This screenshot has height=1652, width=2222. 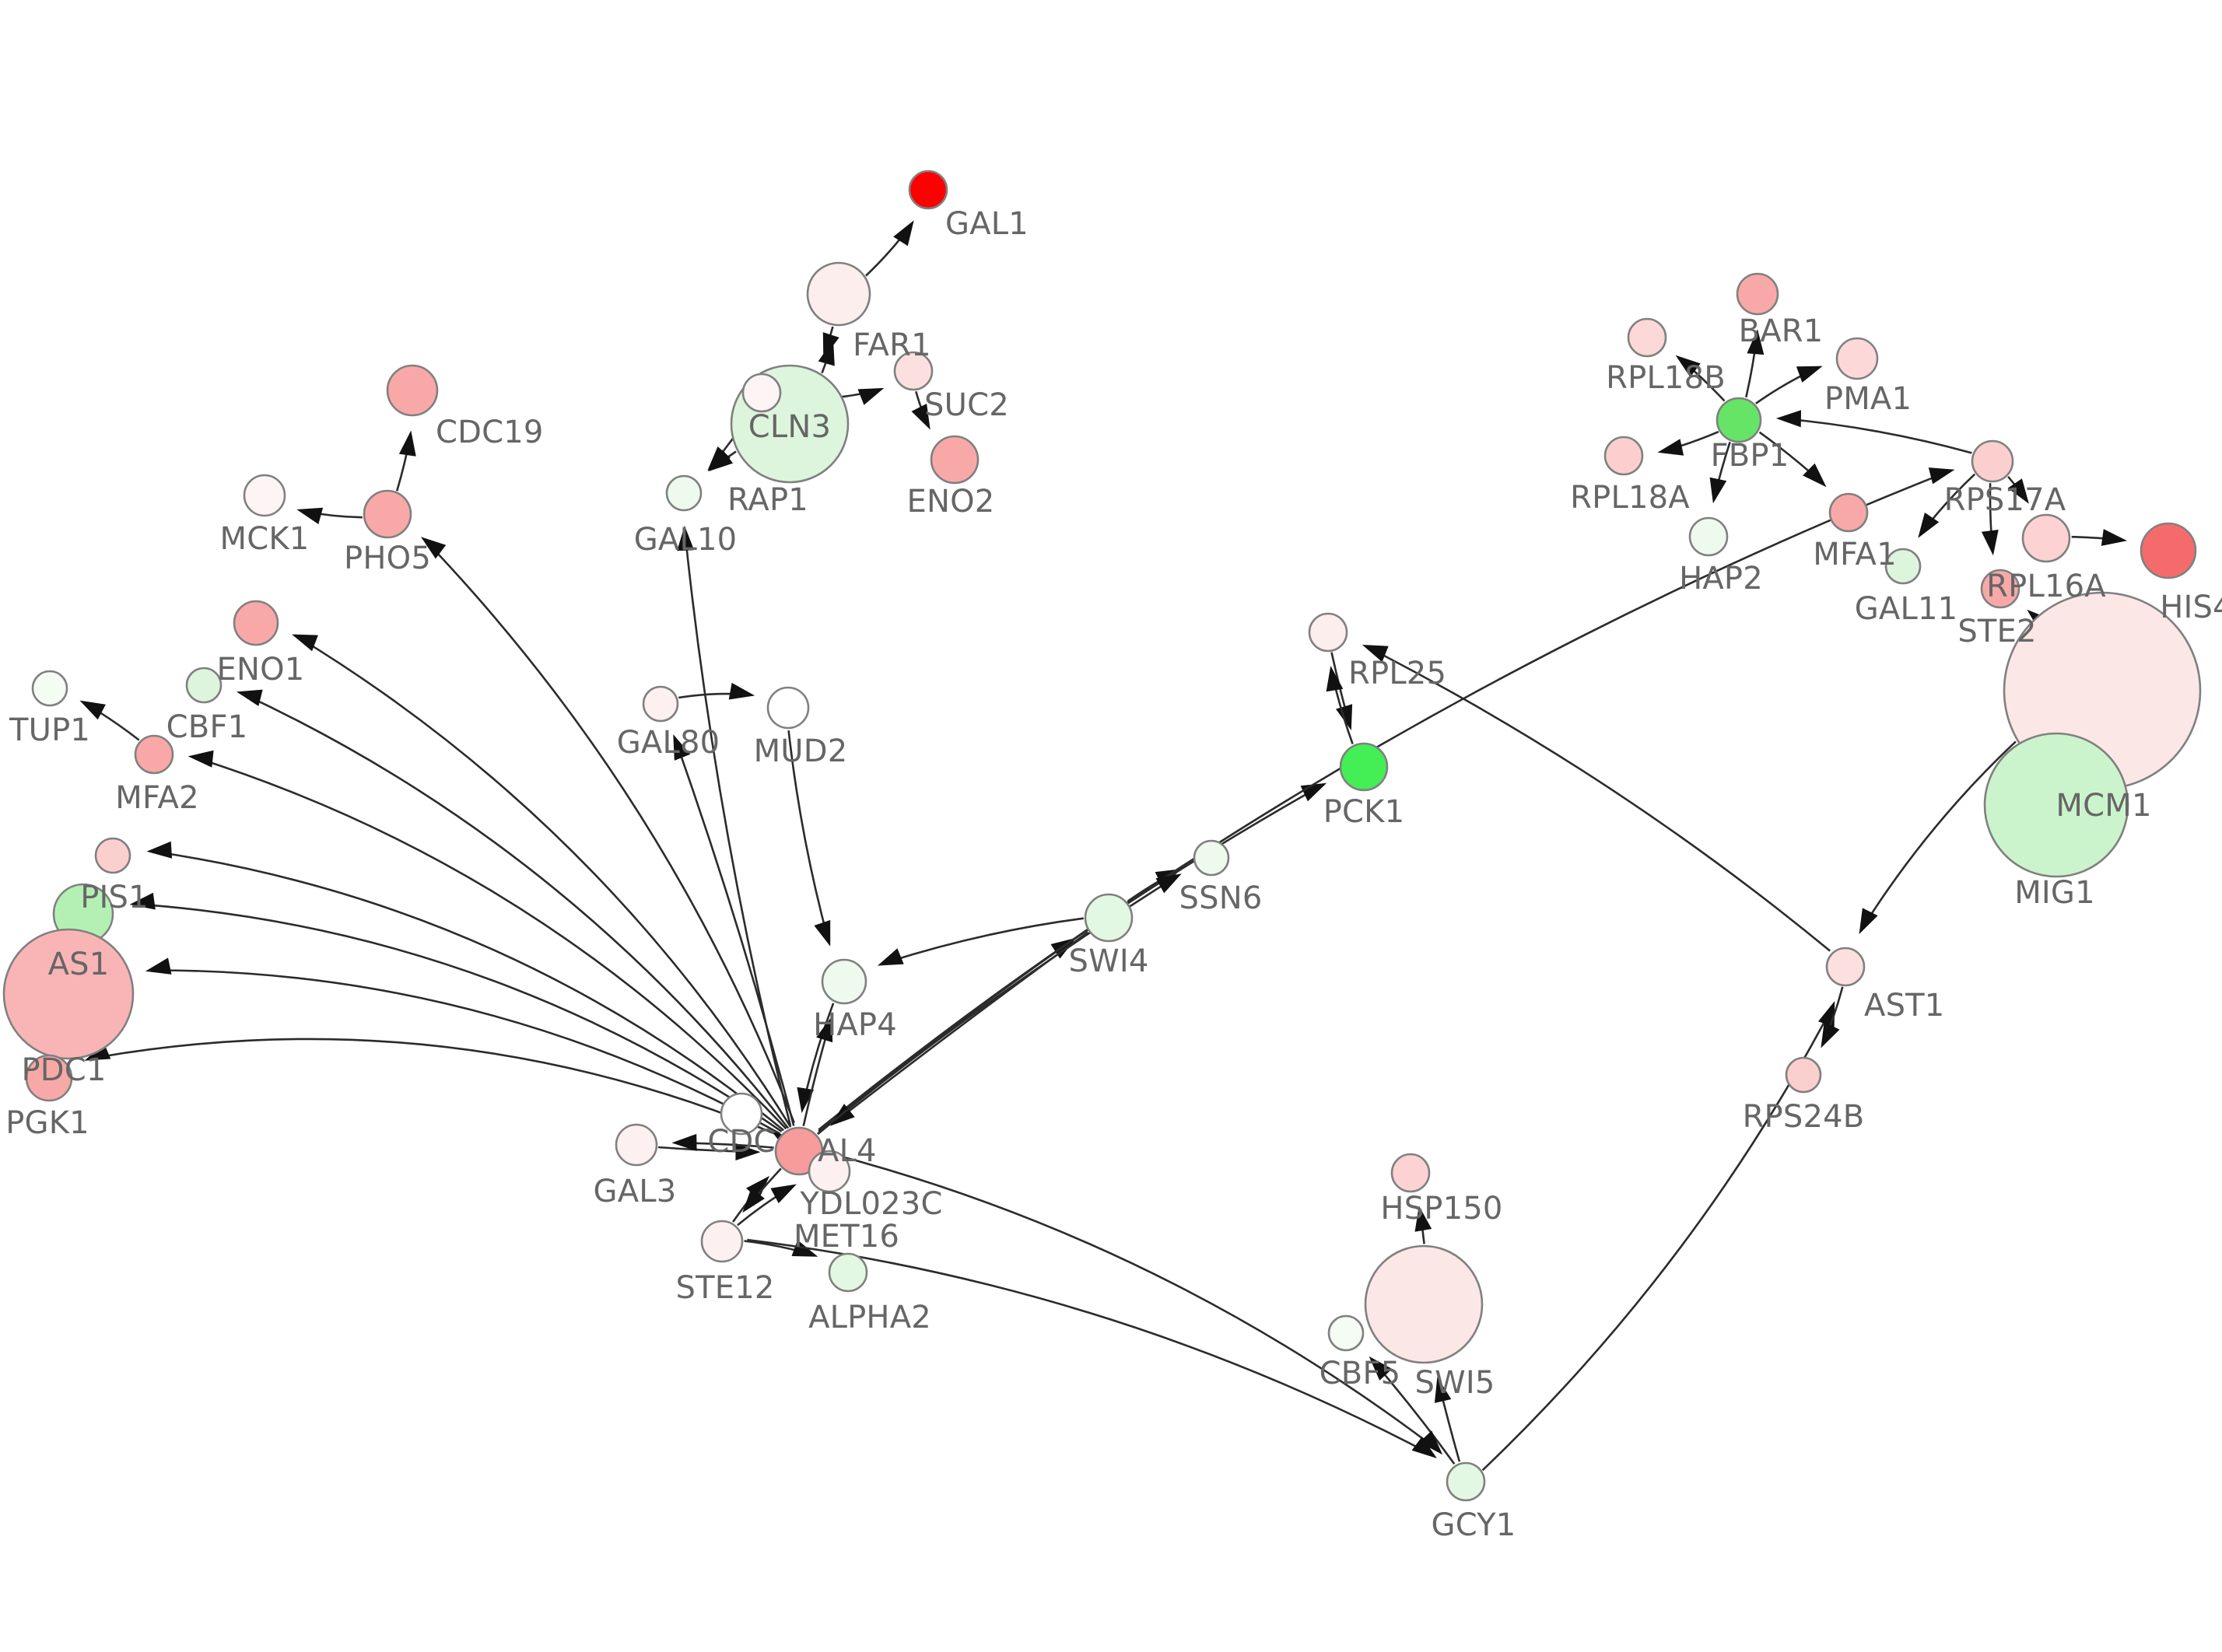 I want to click on node-mck1, so click(x=264, y=496).